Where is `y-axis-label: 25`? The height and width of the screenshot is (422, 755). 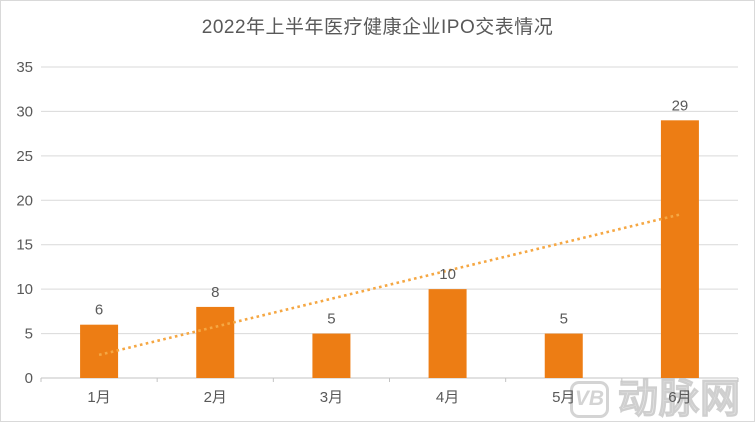 y-axis-label: 25 is located at coordinates (24, 156).